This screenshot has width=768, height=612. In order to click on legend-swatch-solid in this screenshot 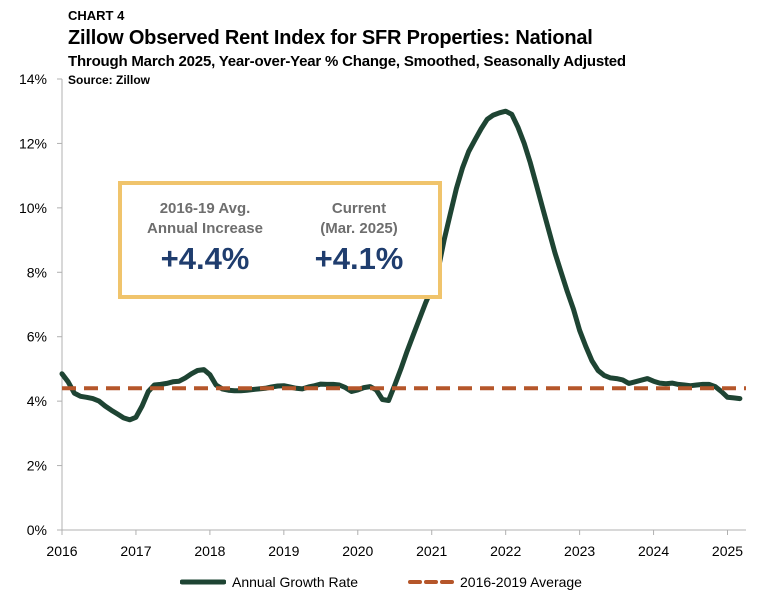, I will do `click(203, 582)`.